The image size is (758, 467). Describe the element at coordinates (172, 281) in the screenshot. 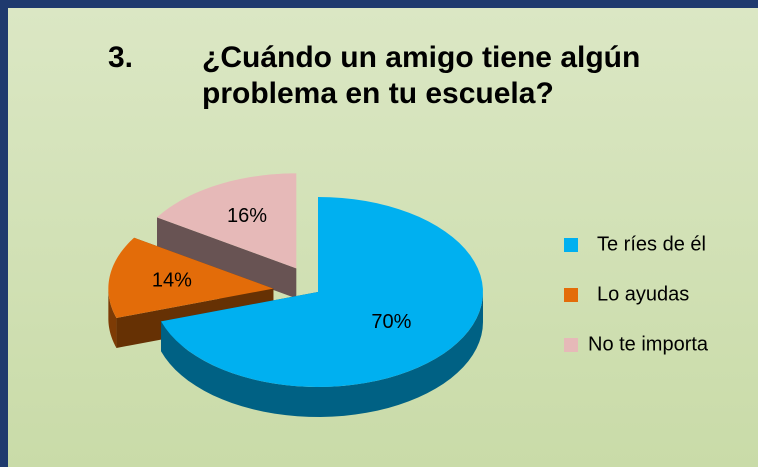

I see `data-label: 14%` at that location.